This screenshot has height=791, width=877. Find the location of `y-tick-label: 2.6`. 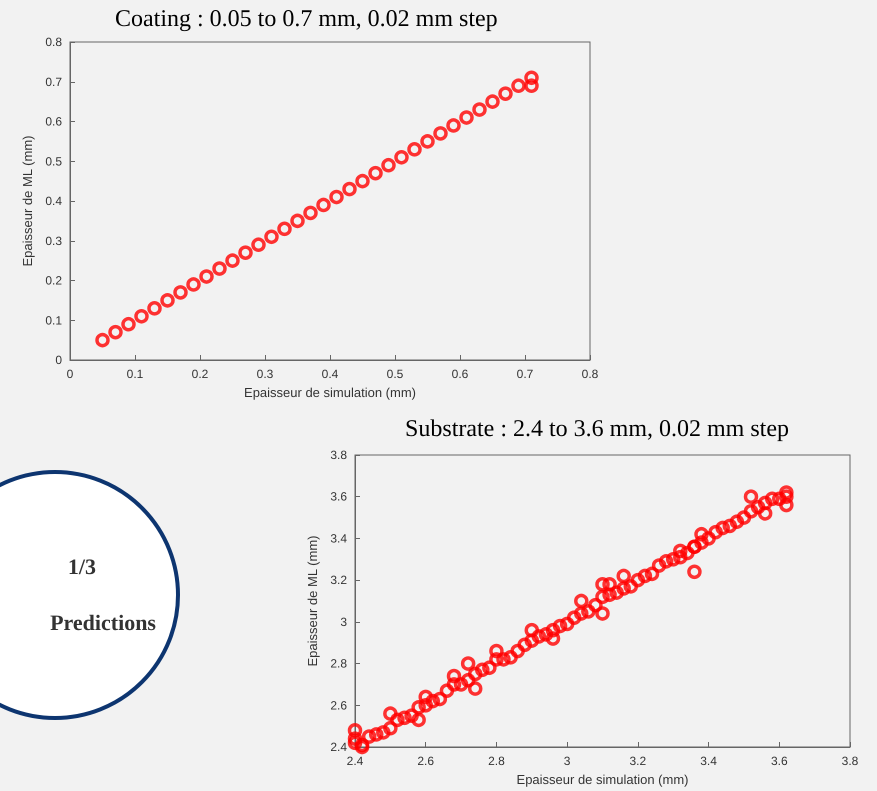

y-tick-label: 2.6 is located at coordinates (339, 705).